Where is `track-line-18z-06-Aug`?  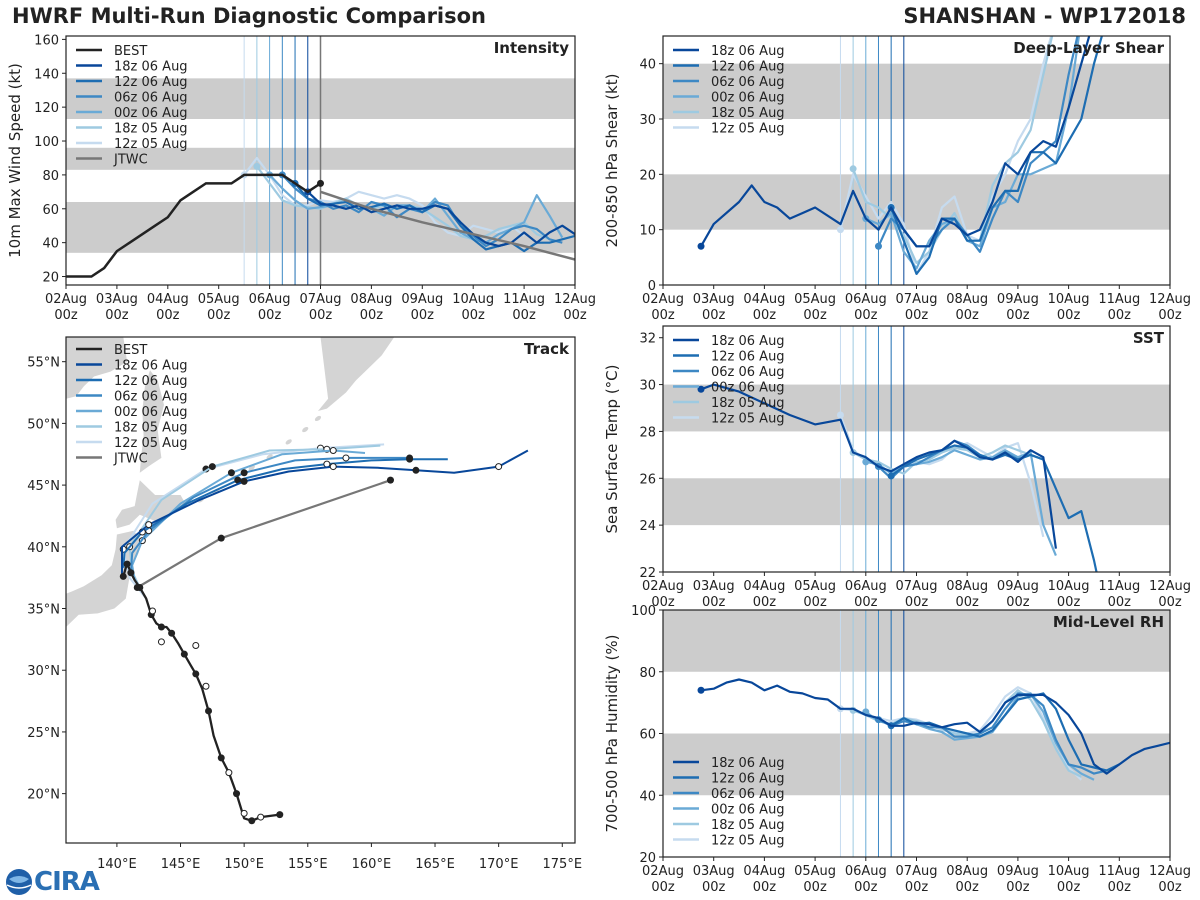
track-line-18z-06-Aug is located at coordinates (325, 512).